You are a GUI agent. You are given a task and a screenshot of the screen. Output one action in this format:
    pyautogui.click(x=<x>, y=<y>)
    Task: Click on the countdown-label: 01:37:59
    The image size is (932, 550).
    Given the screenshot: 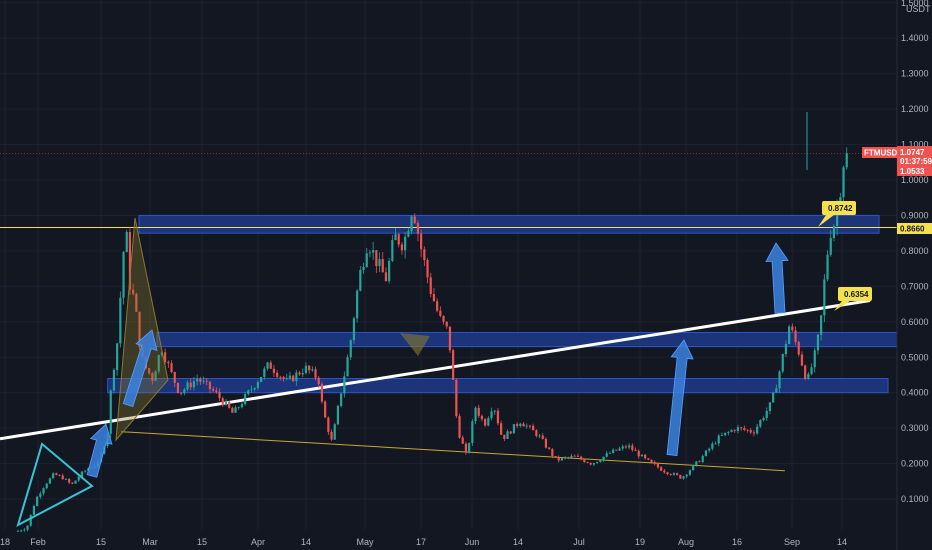 What is the action you would take?
    pyautogui.click(x=916, y=161)
    